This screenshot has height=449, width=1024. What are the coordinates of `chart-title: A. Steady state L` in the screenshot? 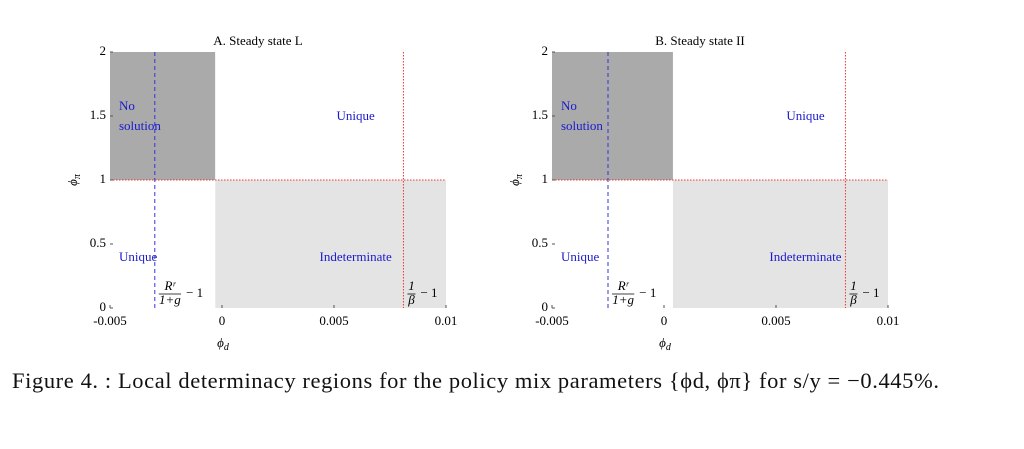 It's located at (258, 40).